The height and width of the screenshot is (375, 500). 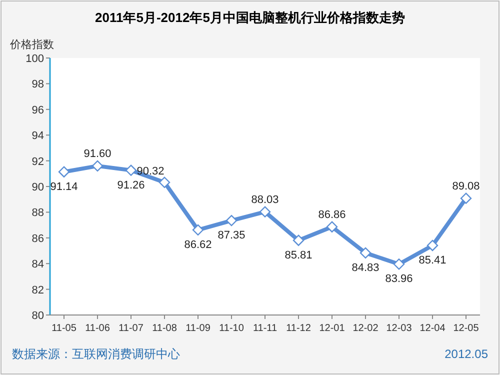 What do you see at coordinates (232, 236) in the screenshot?
I see `data-label: 87.35` at bounding box center [232, 236].